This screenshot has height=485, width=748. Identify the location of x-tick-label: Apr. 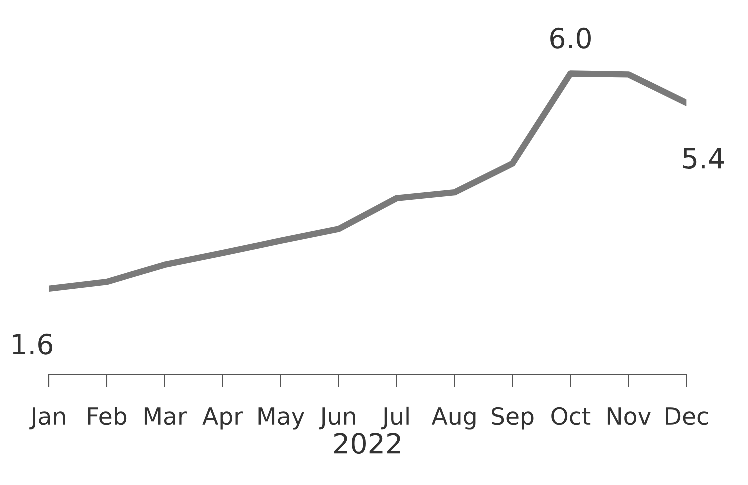
(223, 419).